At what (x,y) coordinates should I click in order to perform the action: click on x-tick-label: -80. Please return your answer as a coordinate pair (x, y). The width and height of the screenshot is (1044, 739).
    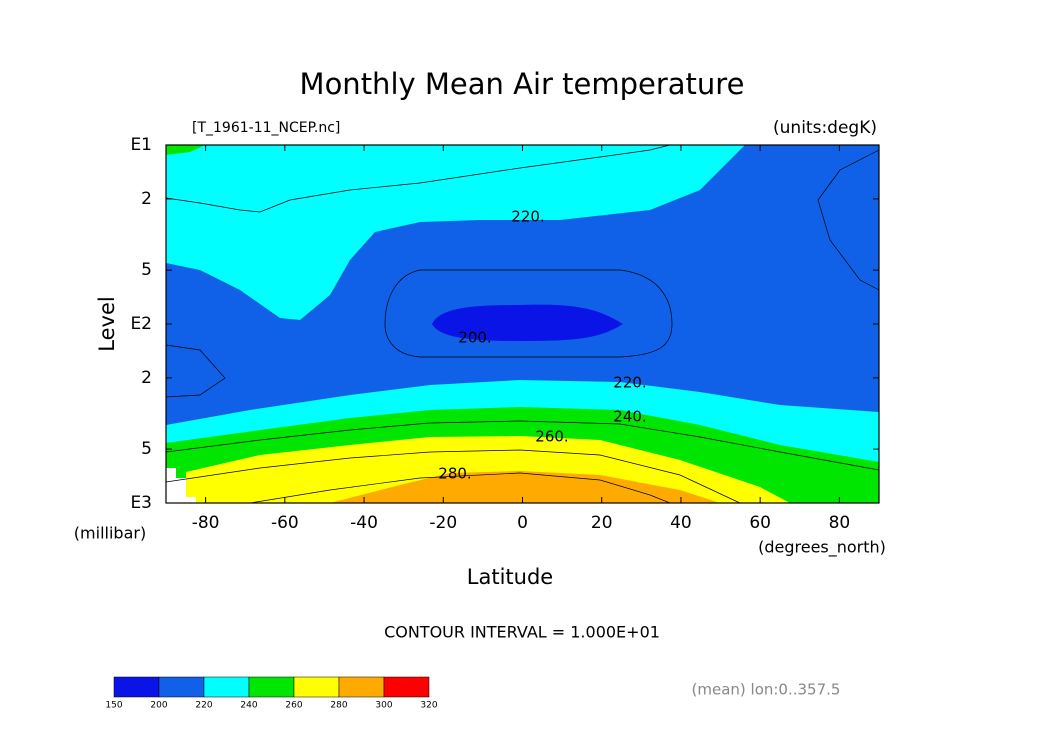
    Looking at the image, I should click on (206, 523).